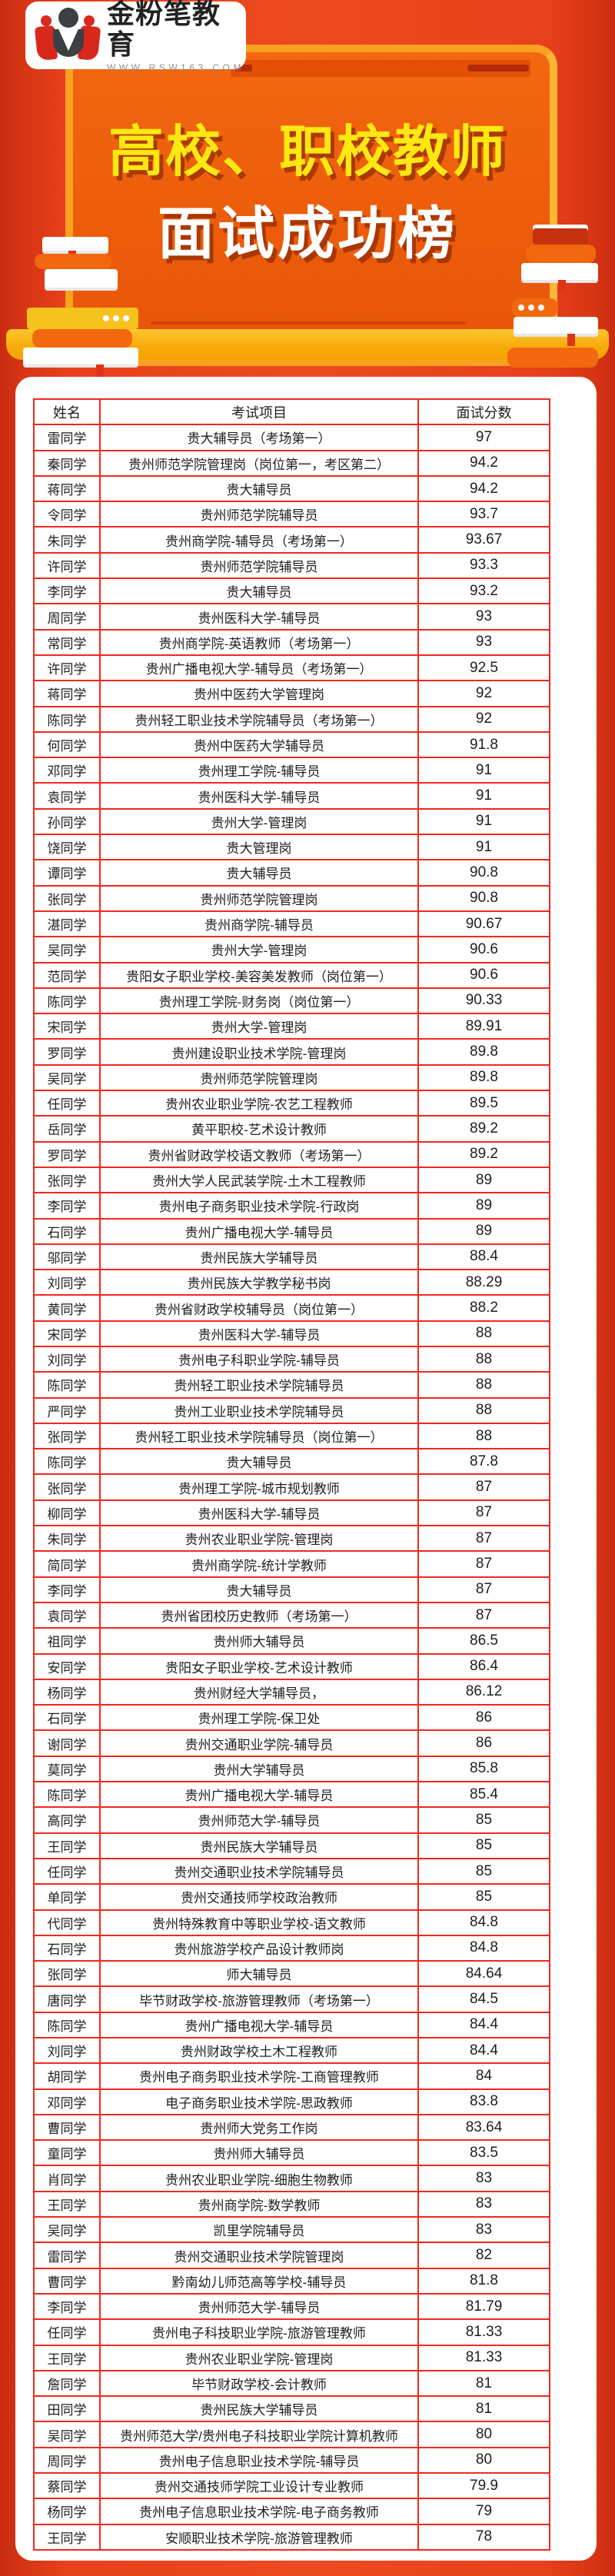 The image size is (615, 2576). Describe the element at coordinates (291, 2101) in the screenshot. I see `table-row: 邓同学 电子商务职业技术学院-思政教师 83.8` at that location.